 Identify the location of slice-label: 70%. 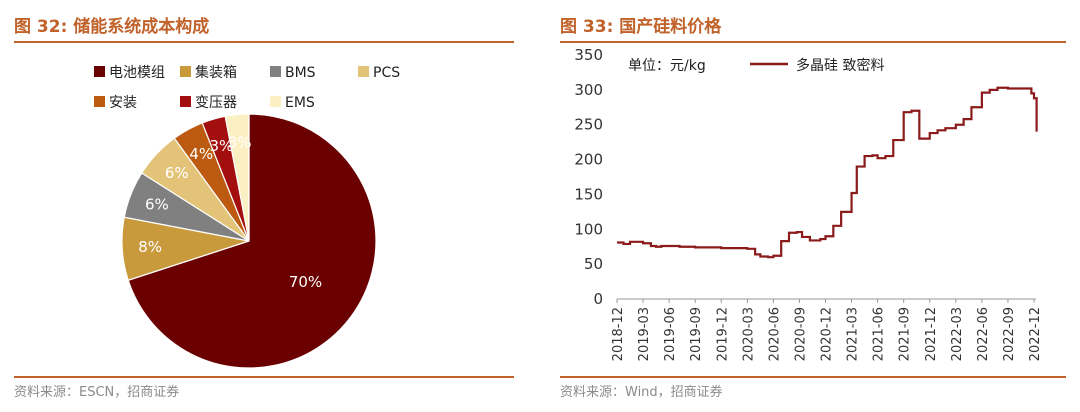
(305, 282).